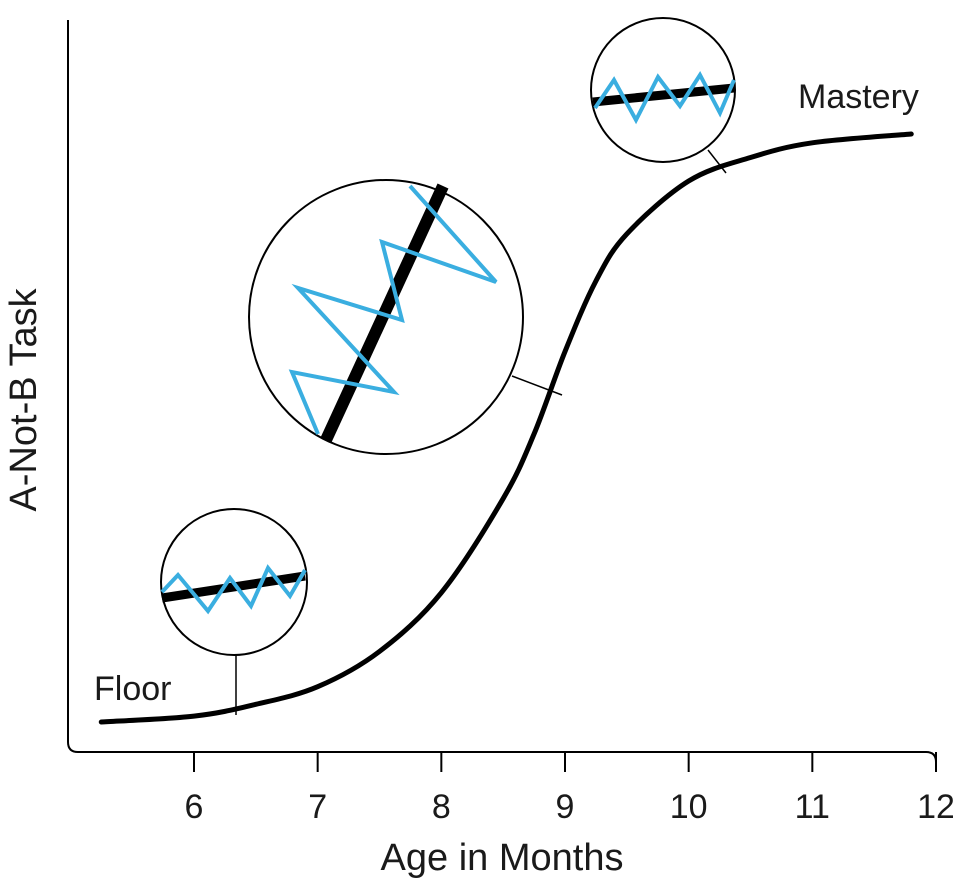  Describe the element at coordinates (24, 399) in the screenshot. I see `y-axis-title: A-Not-B Task` at that location.